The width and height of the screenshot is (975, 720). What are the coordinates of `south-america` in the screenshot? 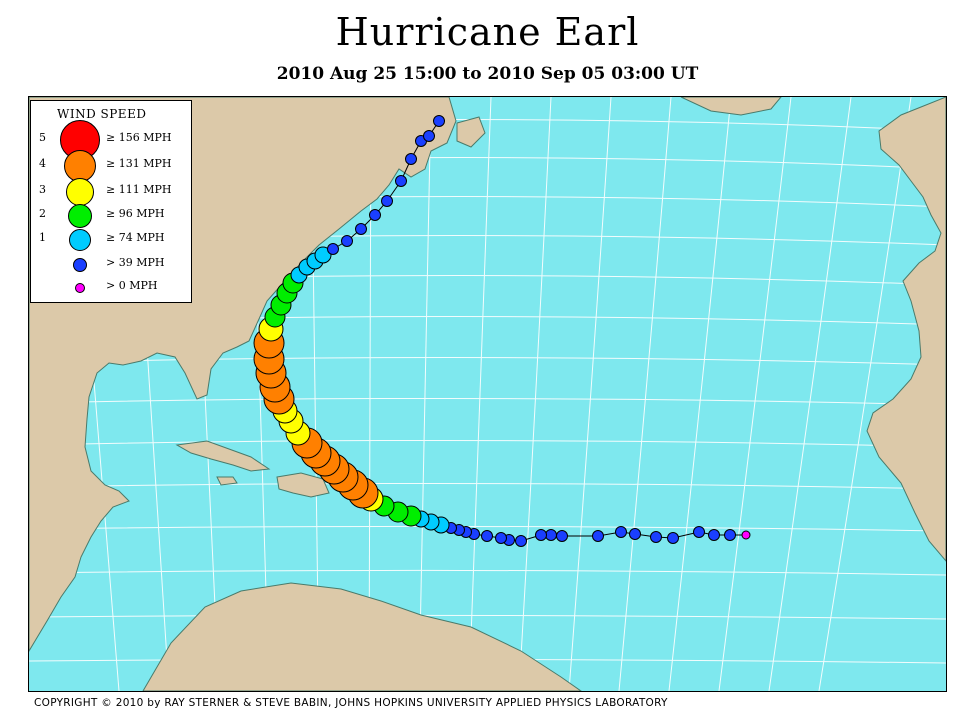 It's located at (362, 636).